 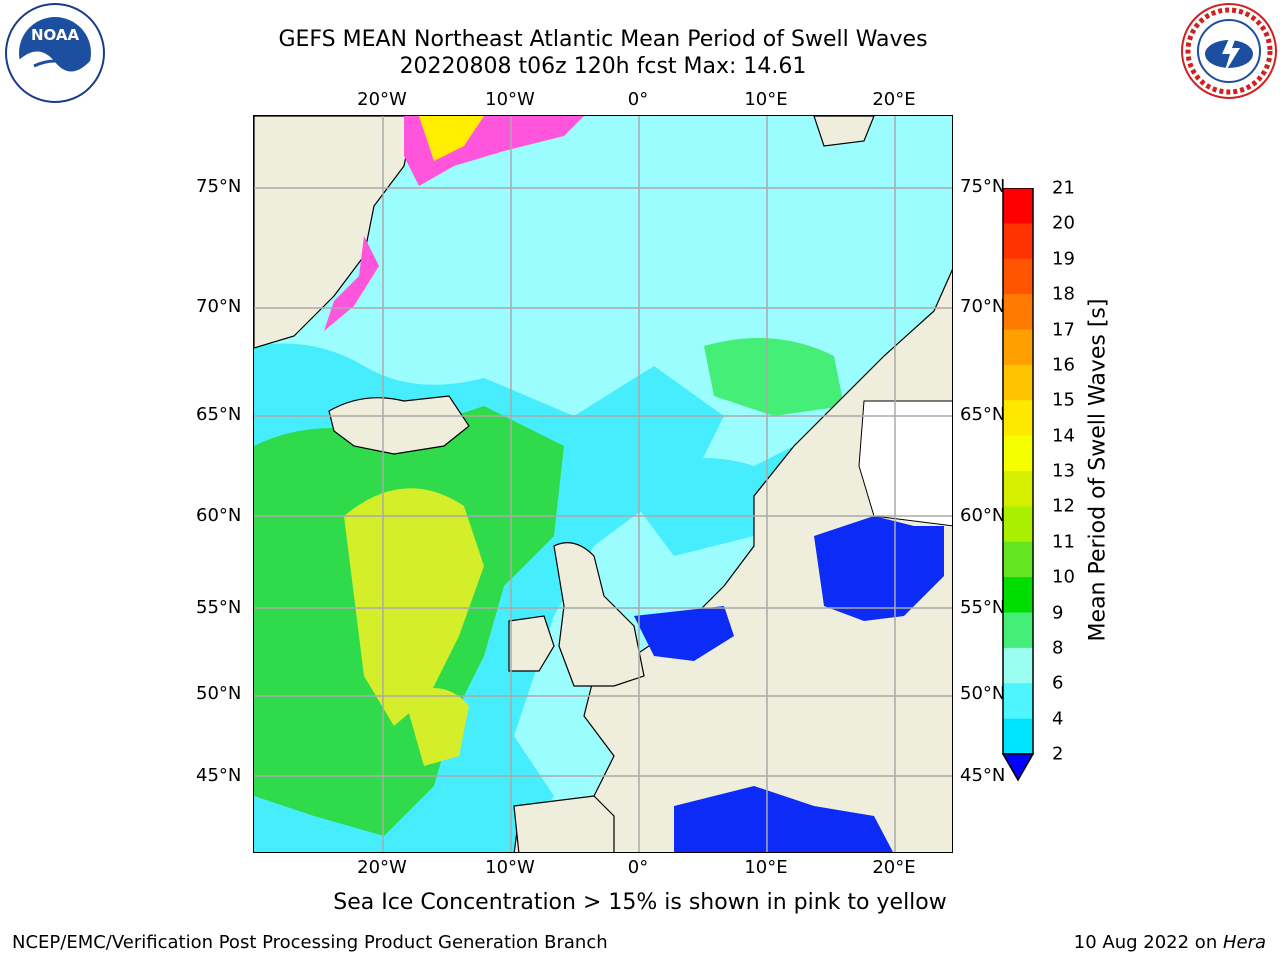 I want to click on lat-tick-left: 50°N, so click(x=219, y=693).